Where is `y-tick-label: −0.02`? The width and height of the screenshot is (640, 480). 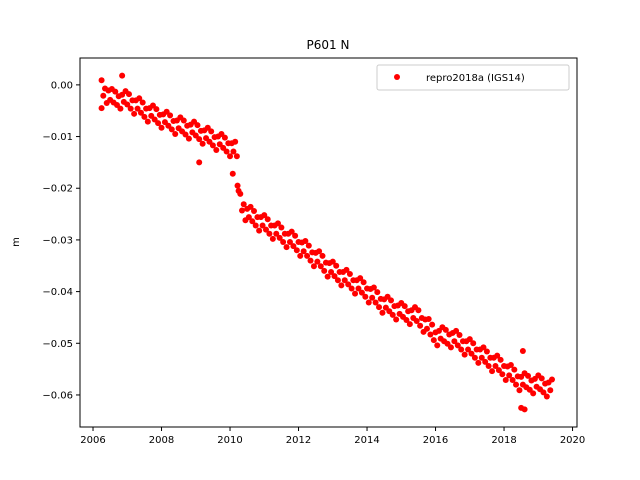
y-tick-label: −0.02 is located at coordinates (57, 189).